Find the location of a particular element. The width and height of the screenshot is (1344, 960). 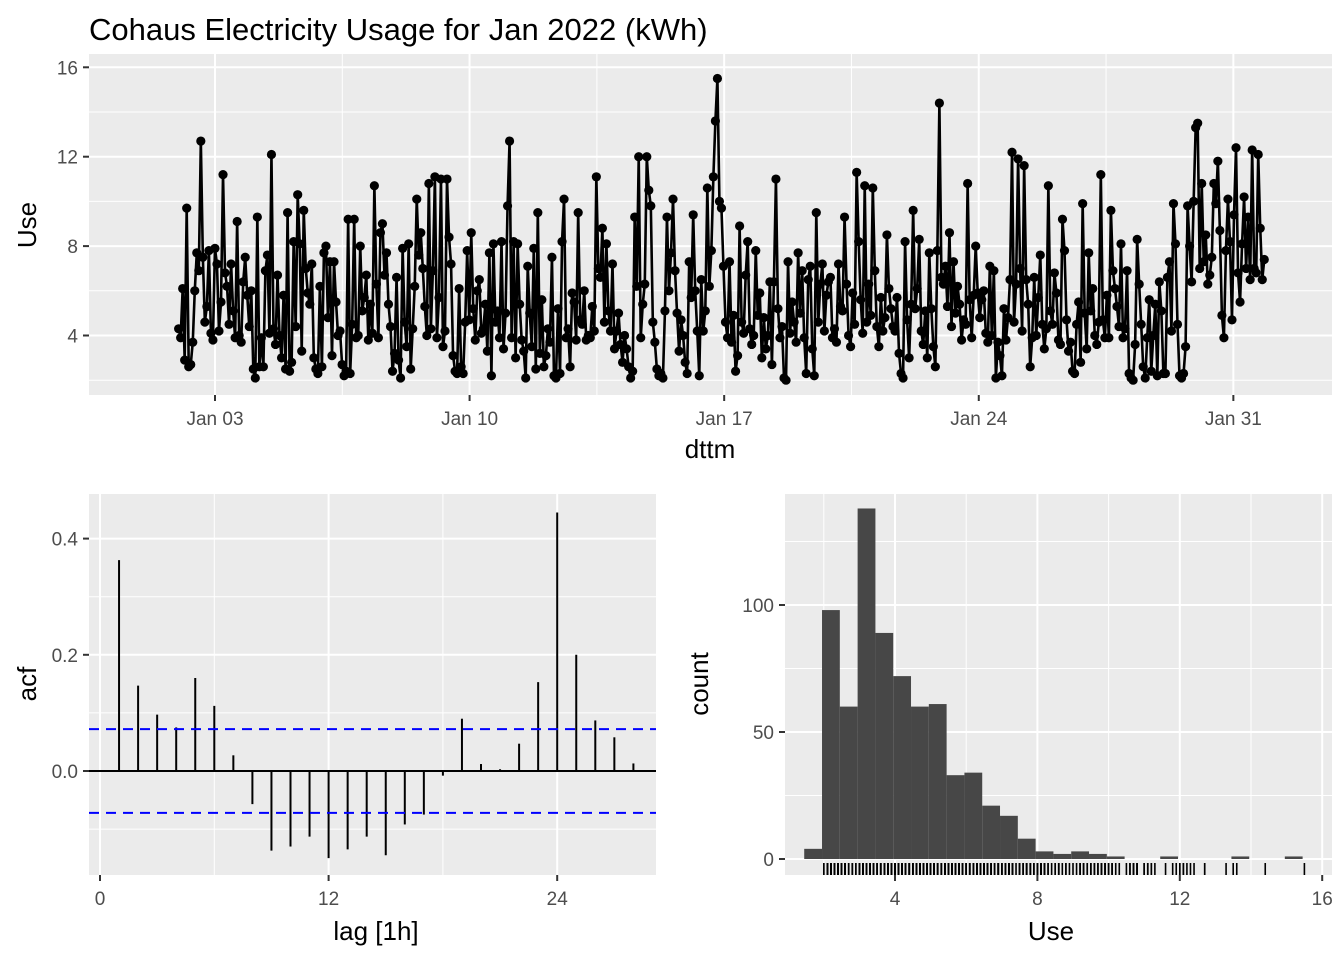

timeseries-x-tick-label: Jan 31 is located at coordinates (1233, 419).